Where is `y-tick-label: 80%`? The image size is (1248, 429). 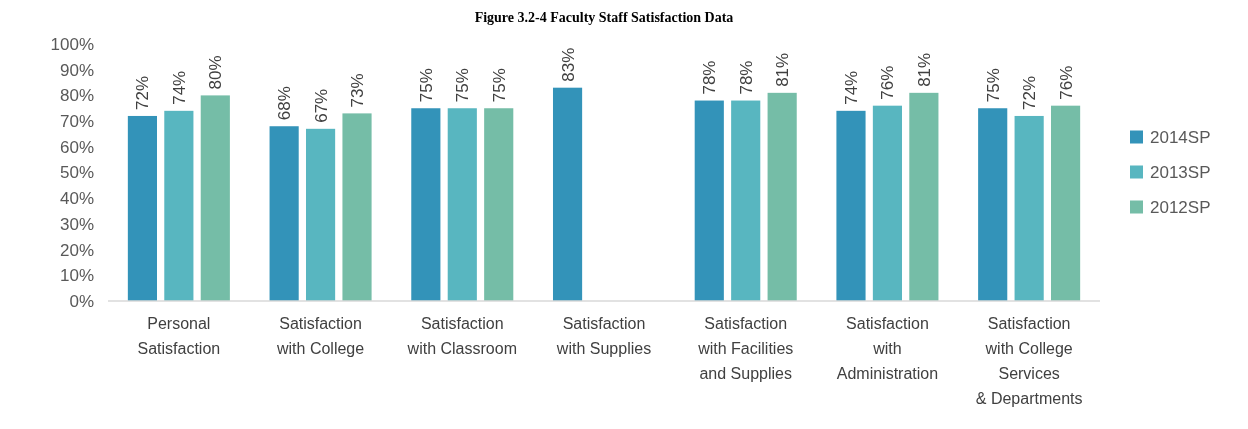 y-tick-label: 80% is located at coordinates (76, 96).